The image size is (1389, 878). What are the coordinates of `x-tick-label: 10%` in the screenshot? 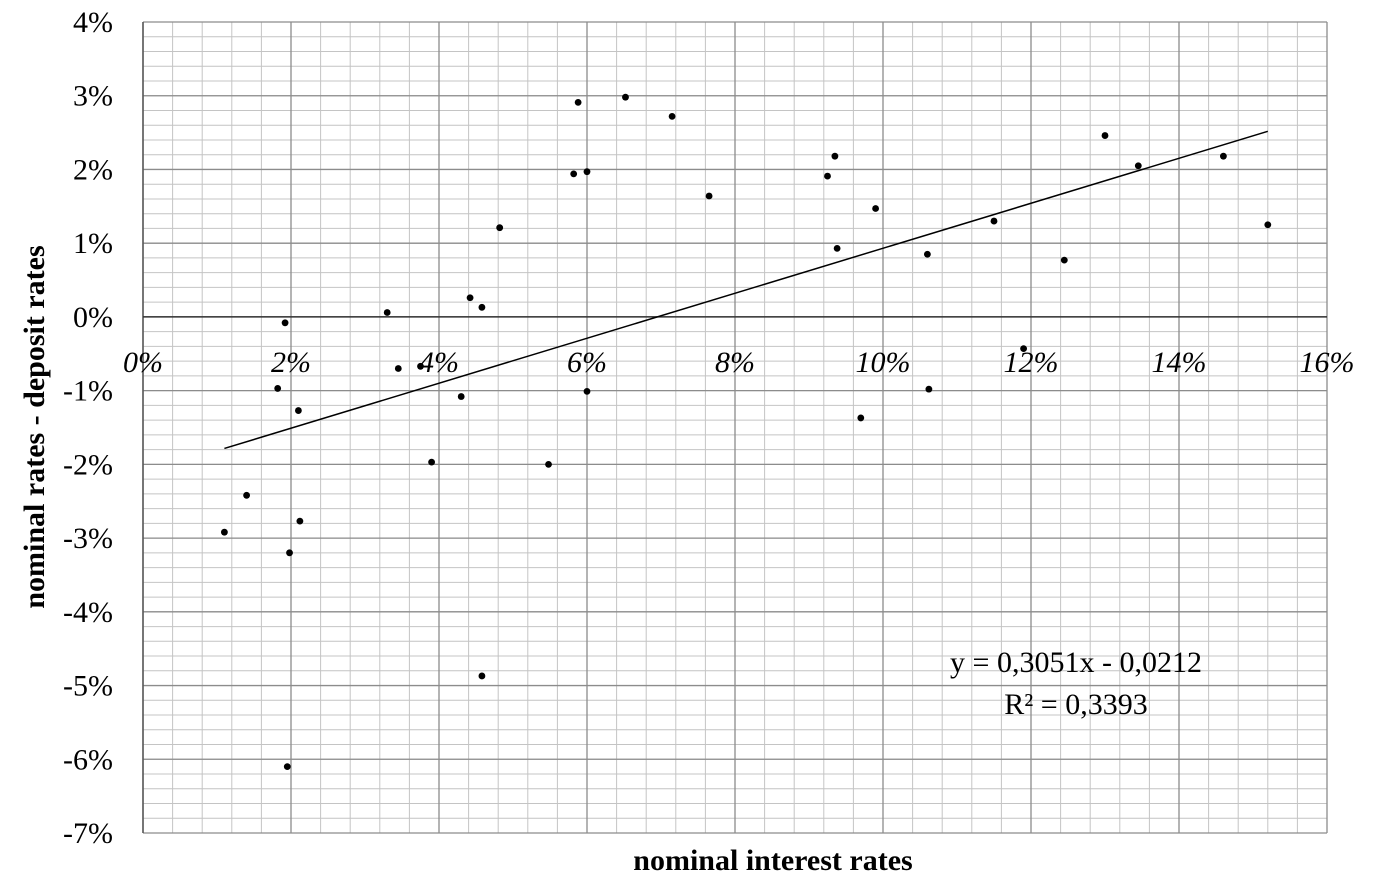 It's located at (883, 362).